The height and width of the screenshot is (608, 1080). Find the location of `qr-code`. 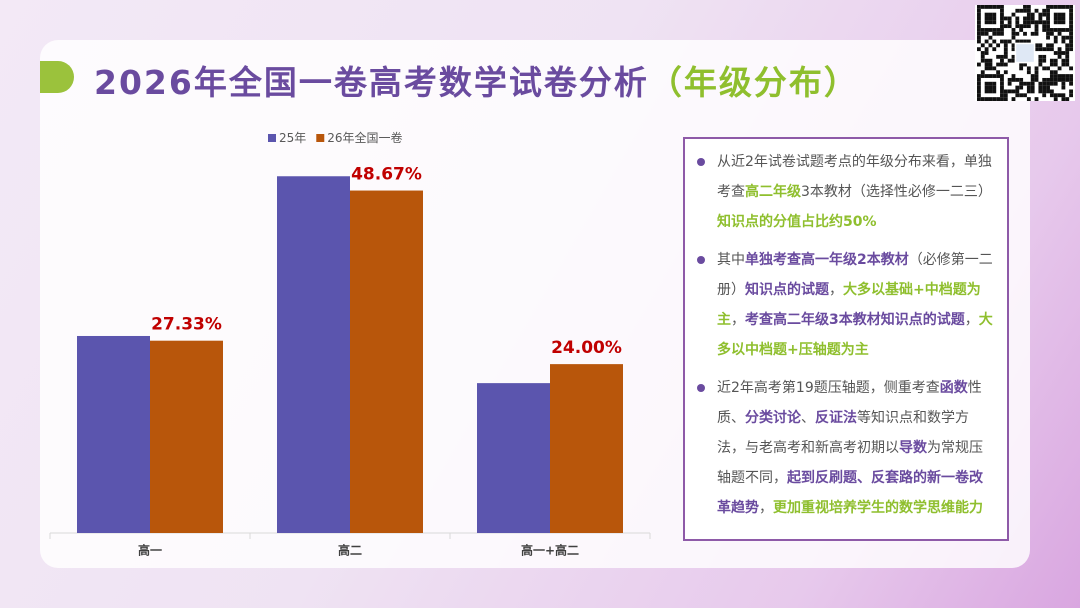

qr-code is located at coordinates (1025, 53).